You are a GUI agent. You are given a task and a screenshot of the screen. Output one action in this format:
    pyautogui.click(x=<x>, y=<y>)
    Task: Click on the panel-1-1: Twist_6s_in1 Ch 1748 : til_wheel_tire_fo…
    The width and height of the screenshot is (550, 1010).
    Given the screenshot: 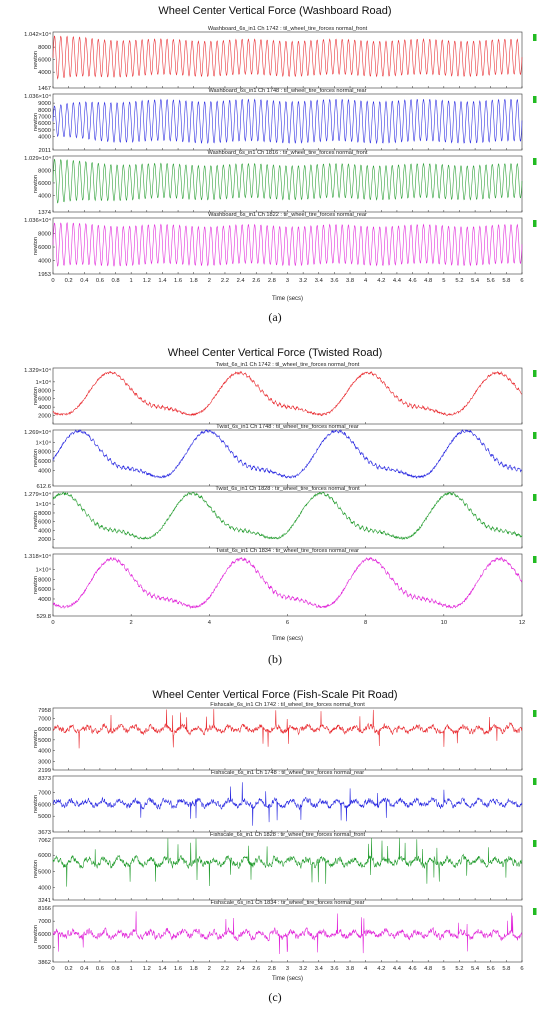 What is the action you would take?
    pyautogui.click(x=280, y=457)
    